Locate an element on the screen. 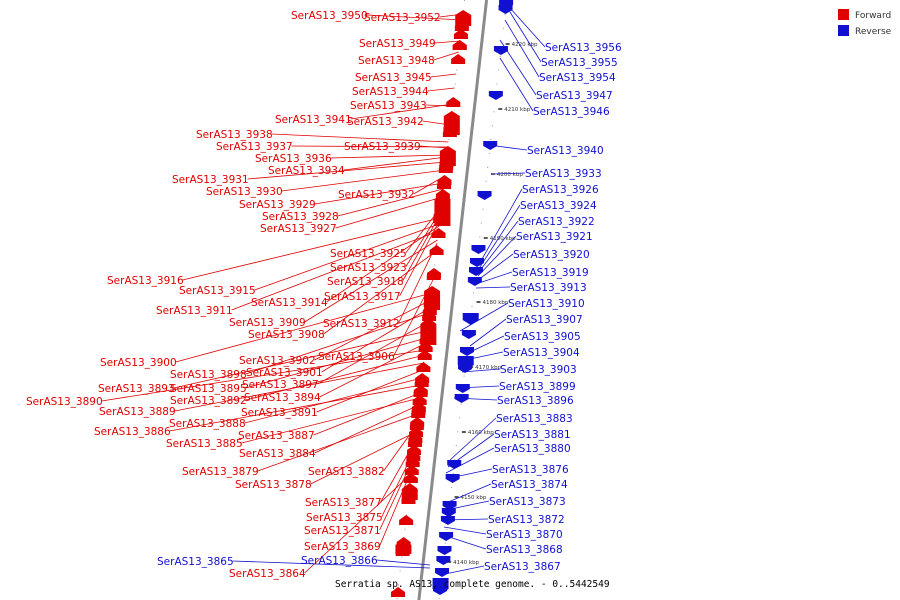 Image resolution: width=900 pixels, height=600 pixels. gene-label-forward: SerAS13_3925 is located at coordinates (368, 254).